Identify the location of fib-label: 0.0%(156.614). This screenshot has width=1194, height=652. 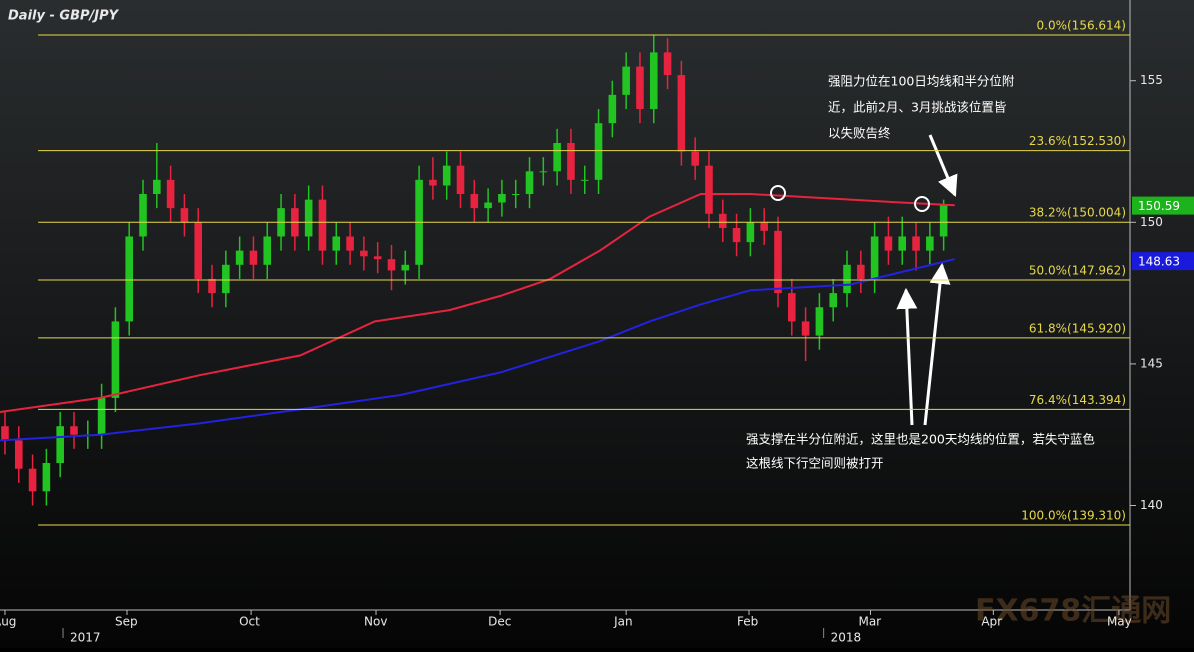
(1081, 26).